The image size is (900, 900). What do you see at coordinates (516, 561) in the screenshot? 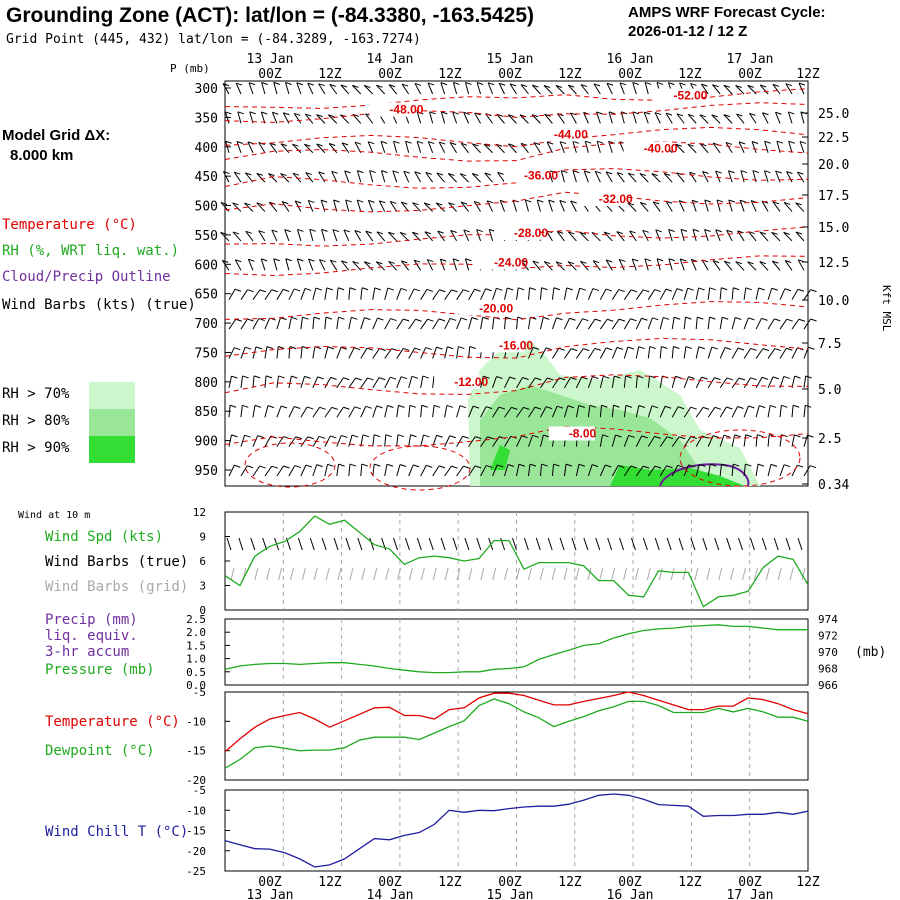
I see `wind-speed-line` at bounding box center [516, 561].